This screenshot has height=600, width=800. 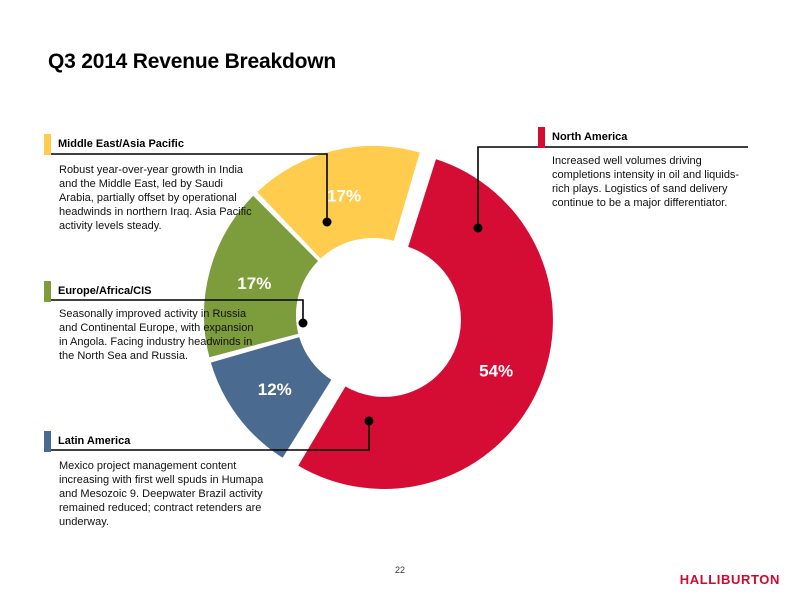 What do you see at coordinates (496, 370) in the screenshot?
I see `slice-label-north-america: 54%` at bounding box center [496, 370].